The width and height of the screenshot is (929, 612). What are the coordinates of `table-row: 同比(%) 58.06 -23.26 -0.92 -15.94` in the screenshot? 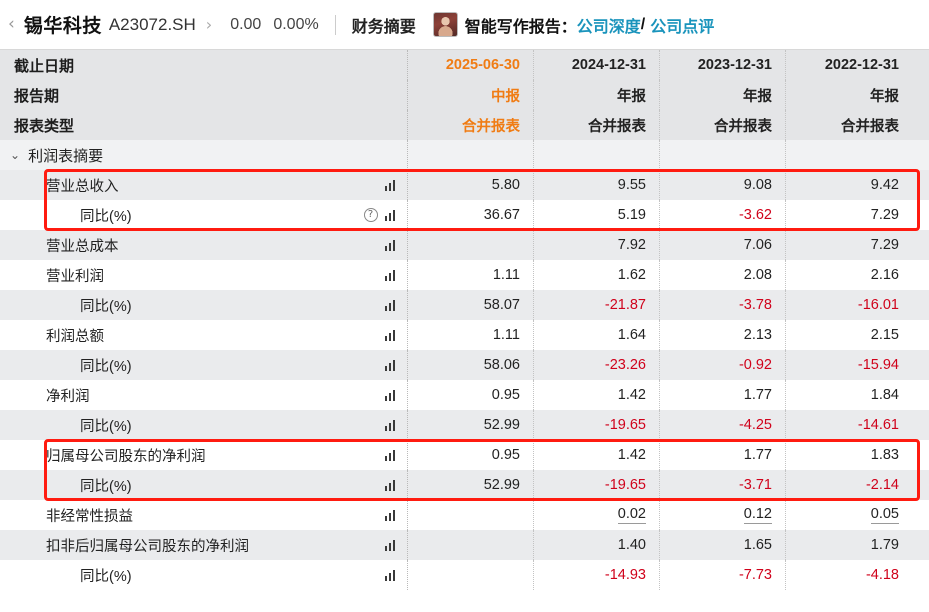 It's located at (464, 365).